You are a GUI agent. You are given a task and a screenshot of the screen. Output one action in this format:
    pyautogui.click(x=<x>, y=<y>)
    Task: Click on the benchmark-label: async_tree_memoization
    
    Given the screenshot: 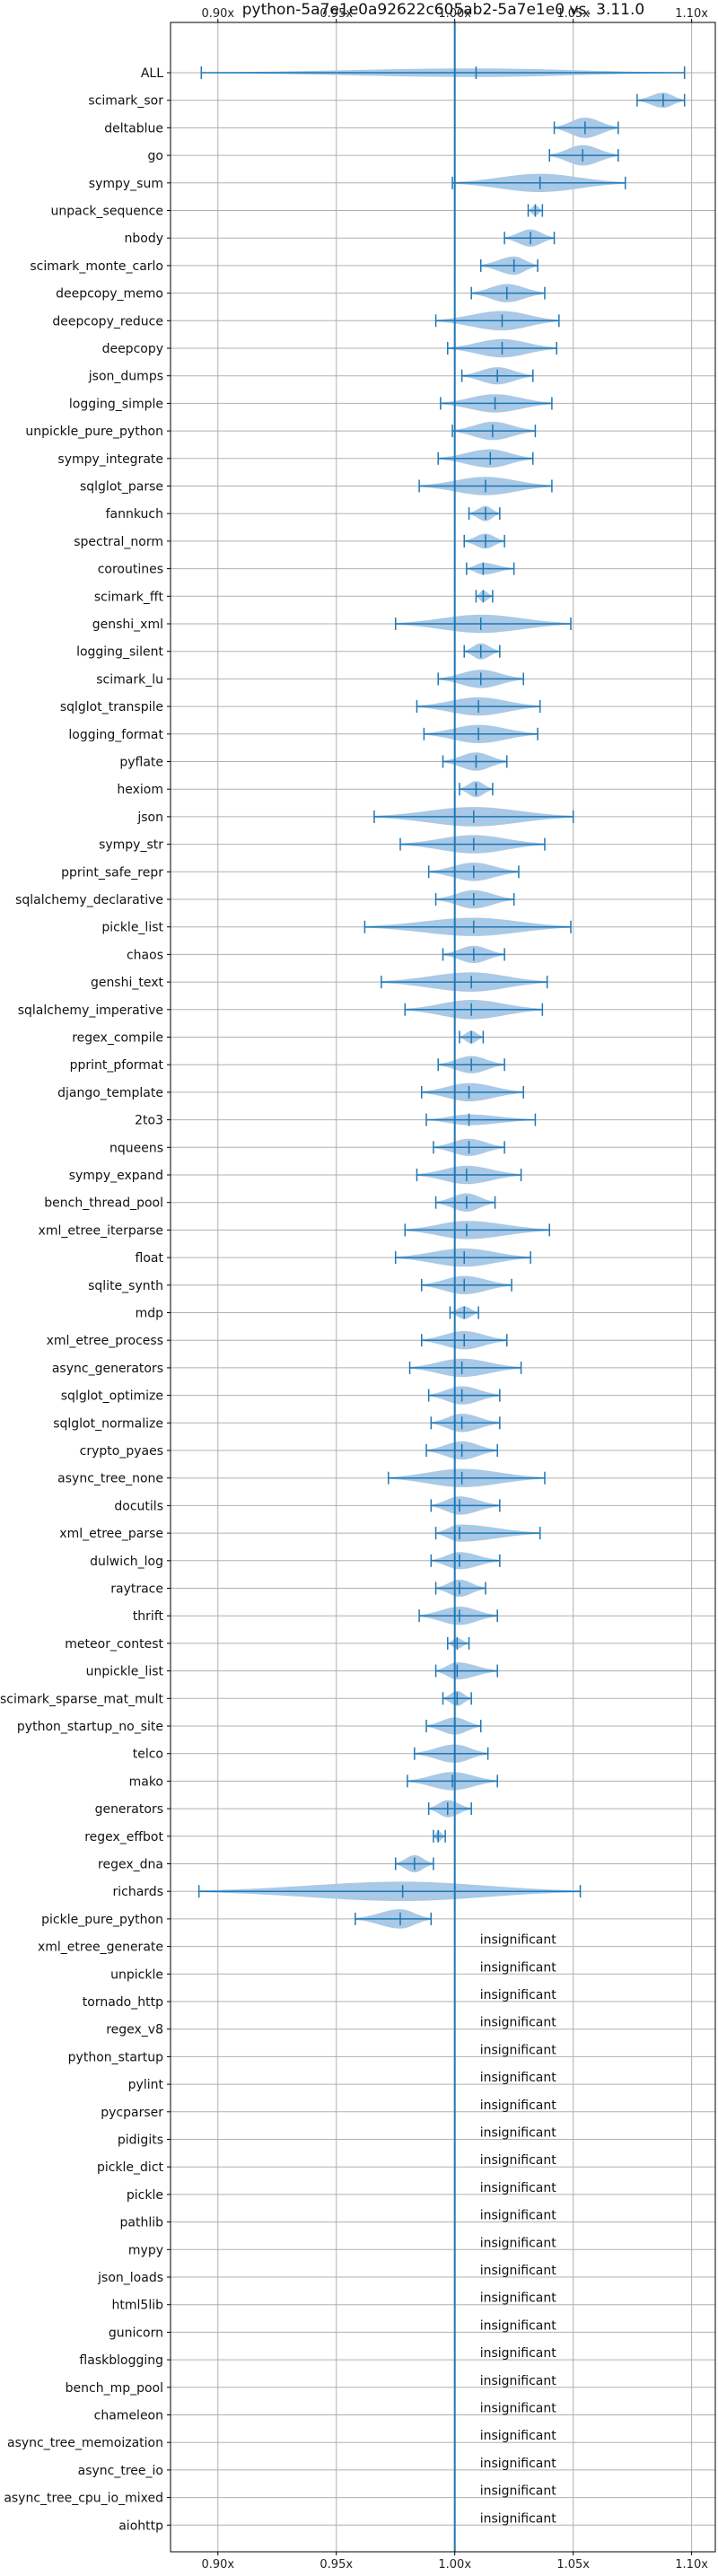 What is the action you would take?
    pyautogui.click(x=85, y=2443)
    